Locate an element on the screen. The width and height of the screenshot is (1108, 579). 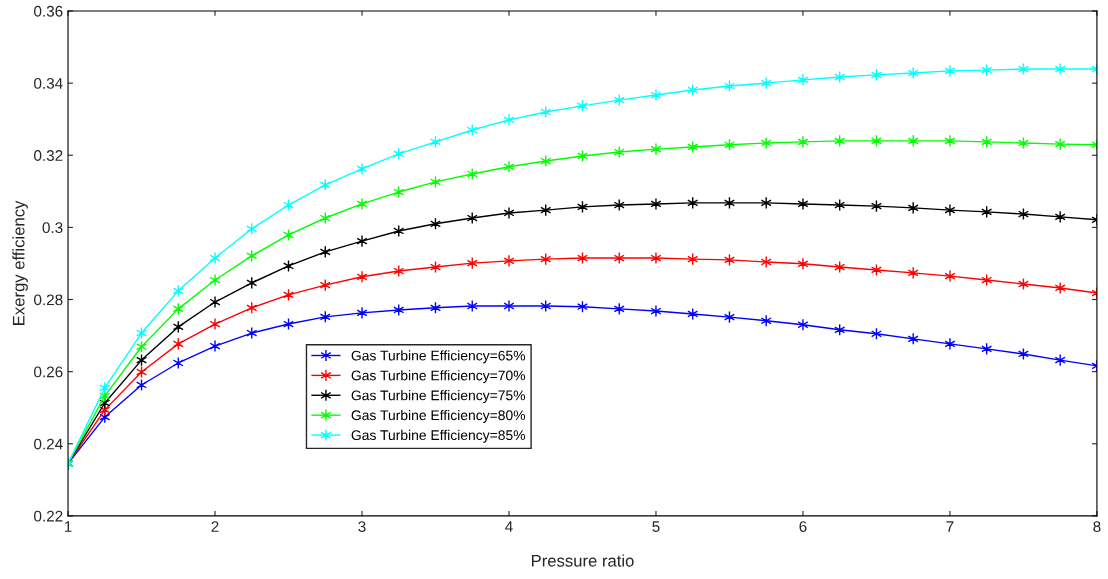
y-tick-label: 0.28 is located at coordinates (48, 300).